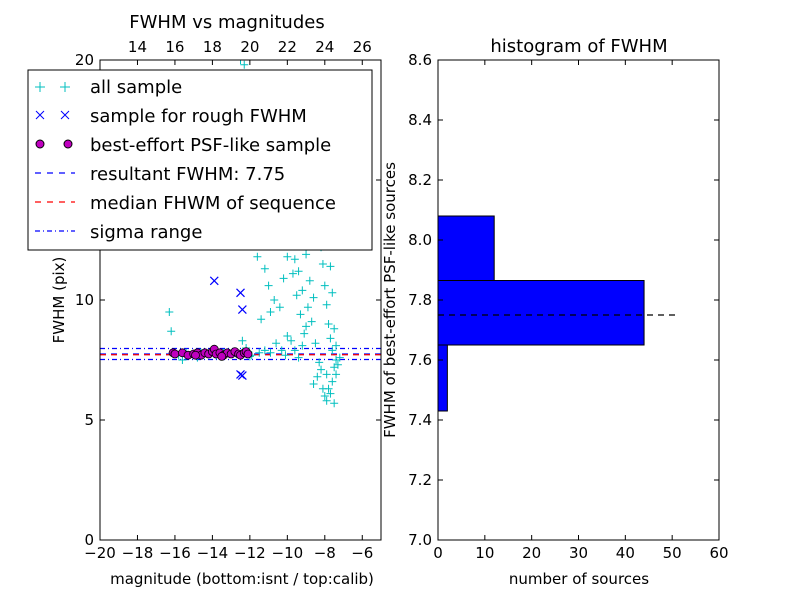 This screenshot has width=800, height=604. What do you see at coordinates (212, 47) in the screenshot?
I see `top-tick-label: 18` at bounding box center [212, 47].